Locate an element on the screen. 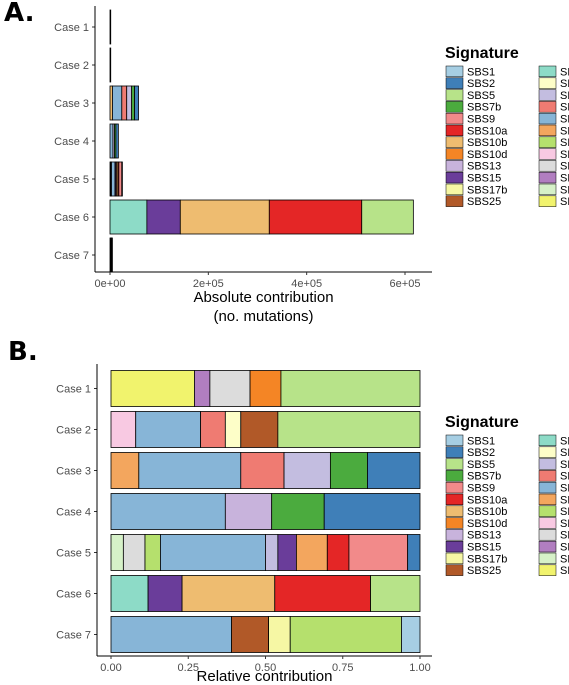 Image resolution: width=569 pixels, height=685 pixels. bar-segment-sbs44 is located at coordinates (311, 552).